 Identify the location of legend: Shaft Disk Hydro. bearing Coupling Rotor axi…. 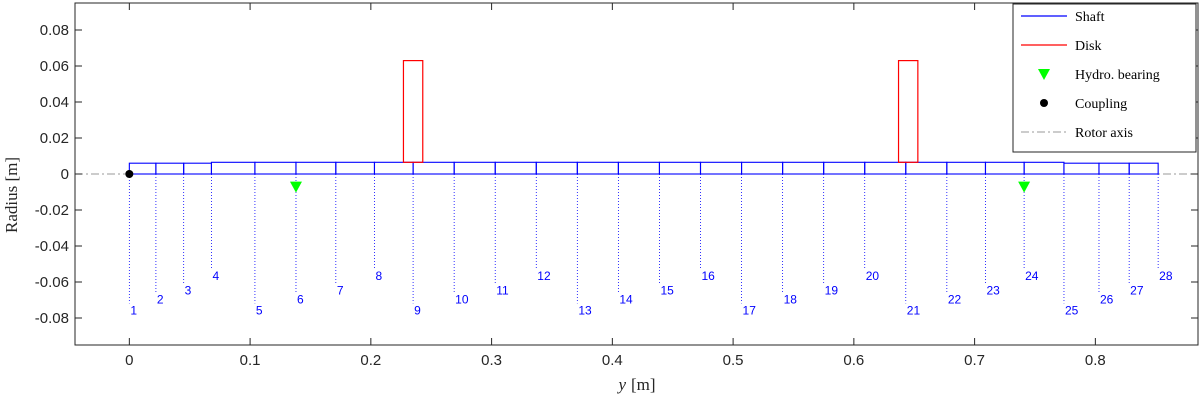
(1104, 78).